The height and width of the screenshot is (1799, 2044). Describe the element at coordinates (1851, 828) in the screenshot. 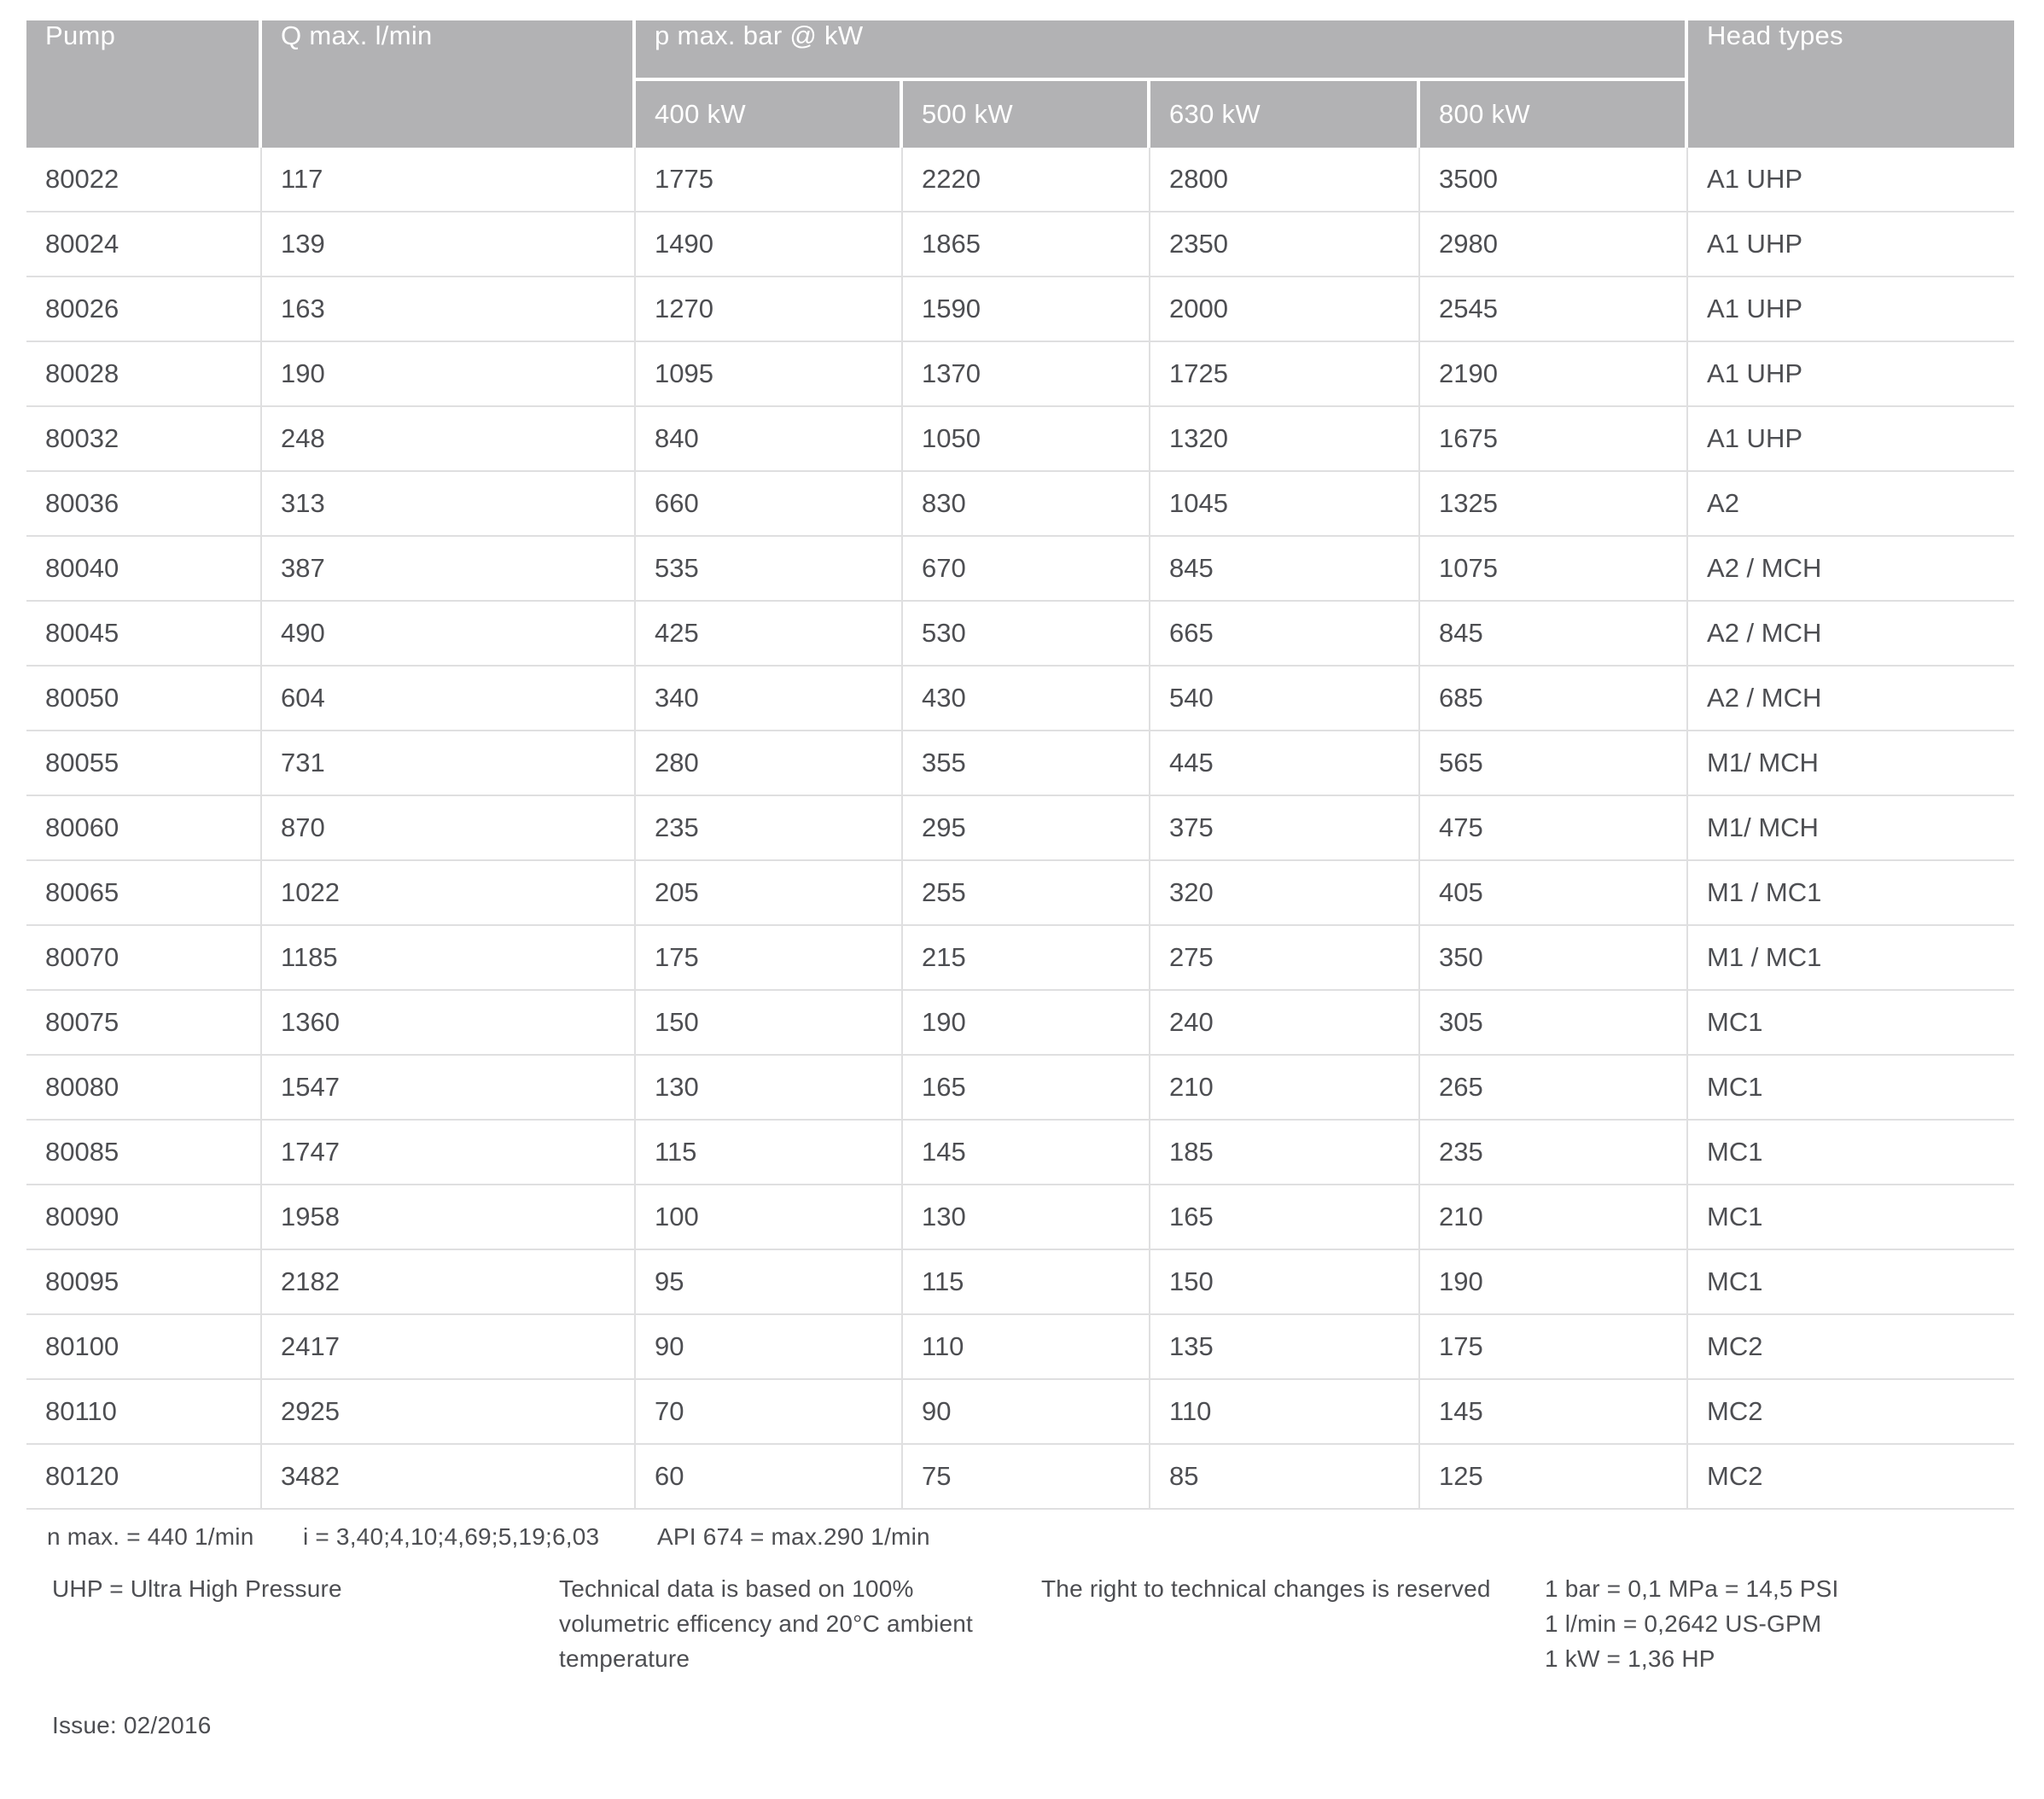

I see `head-types-cell: M1/ MCH` at that location.